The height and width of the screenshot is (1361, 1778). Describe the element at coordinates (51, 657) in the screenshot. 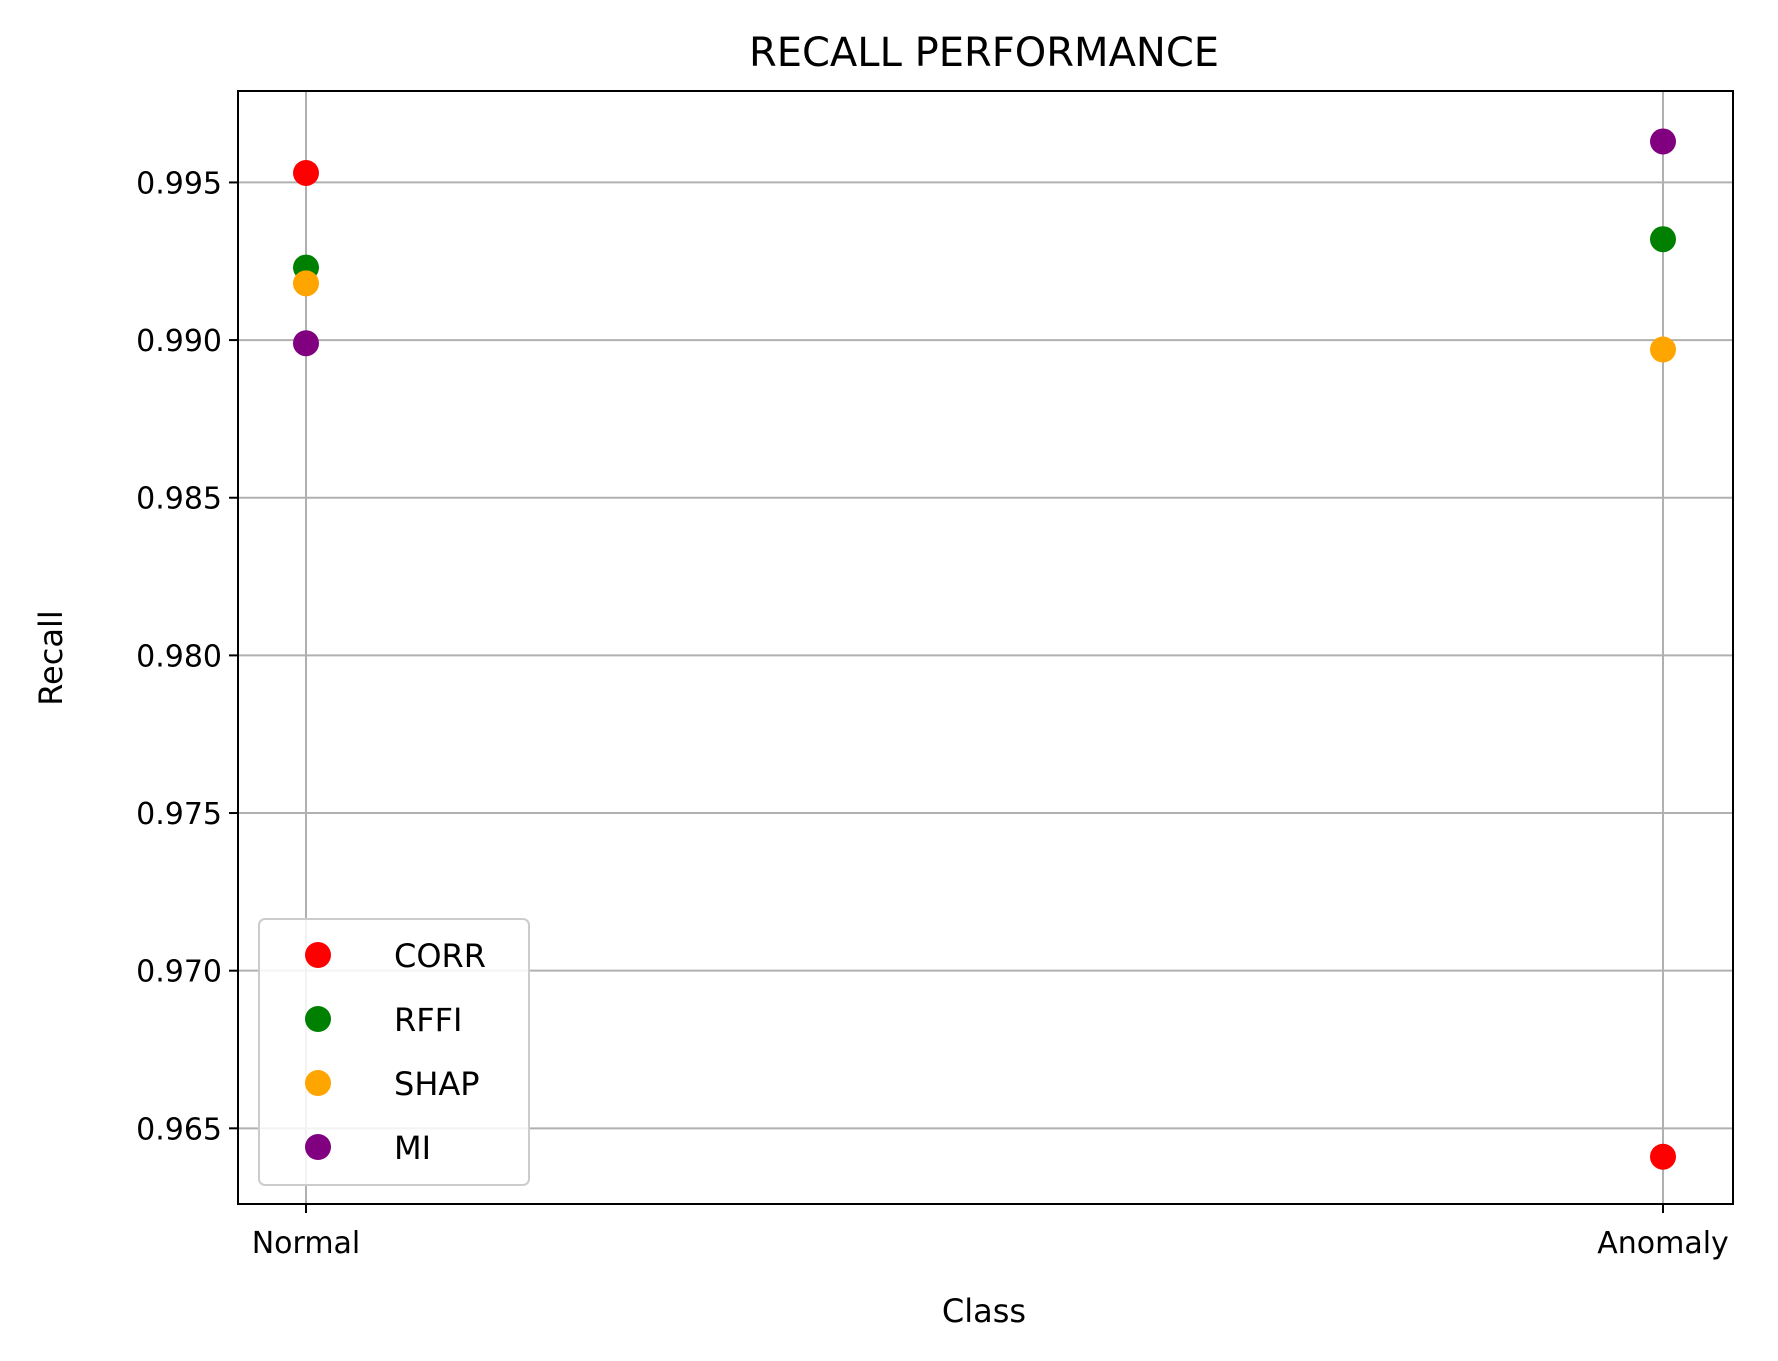

I see `y-axis-title: Recall` at that location.